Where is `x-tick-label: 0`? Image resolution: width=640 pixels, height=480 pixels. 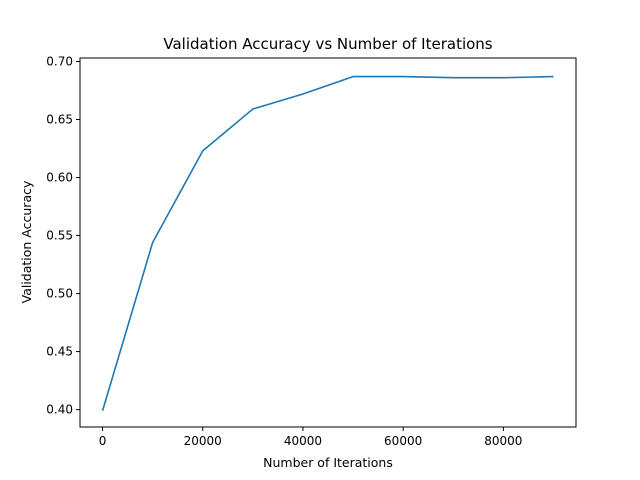 x-tick-label: 0 is located at coordinates (103, 441).